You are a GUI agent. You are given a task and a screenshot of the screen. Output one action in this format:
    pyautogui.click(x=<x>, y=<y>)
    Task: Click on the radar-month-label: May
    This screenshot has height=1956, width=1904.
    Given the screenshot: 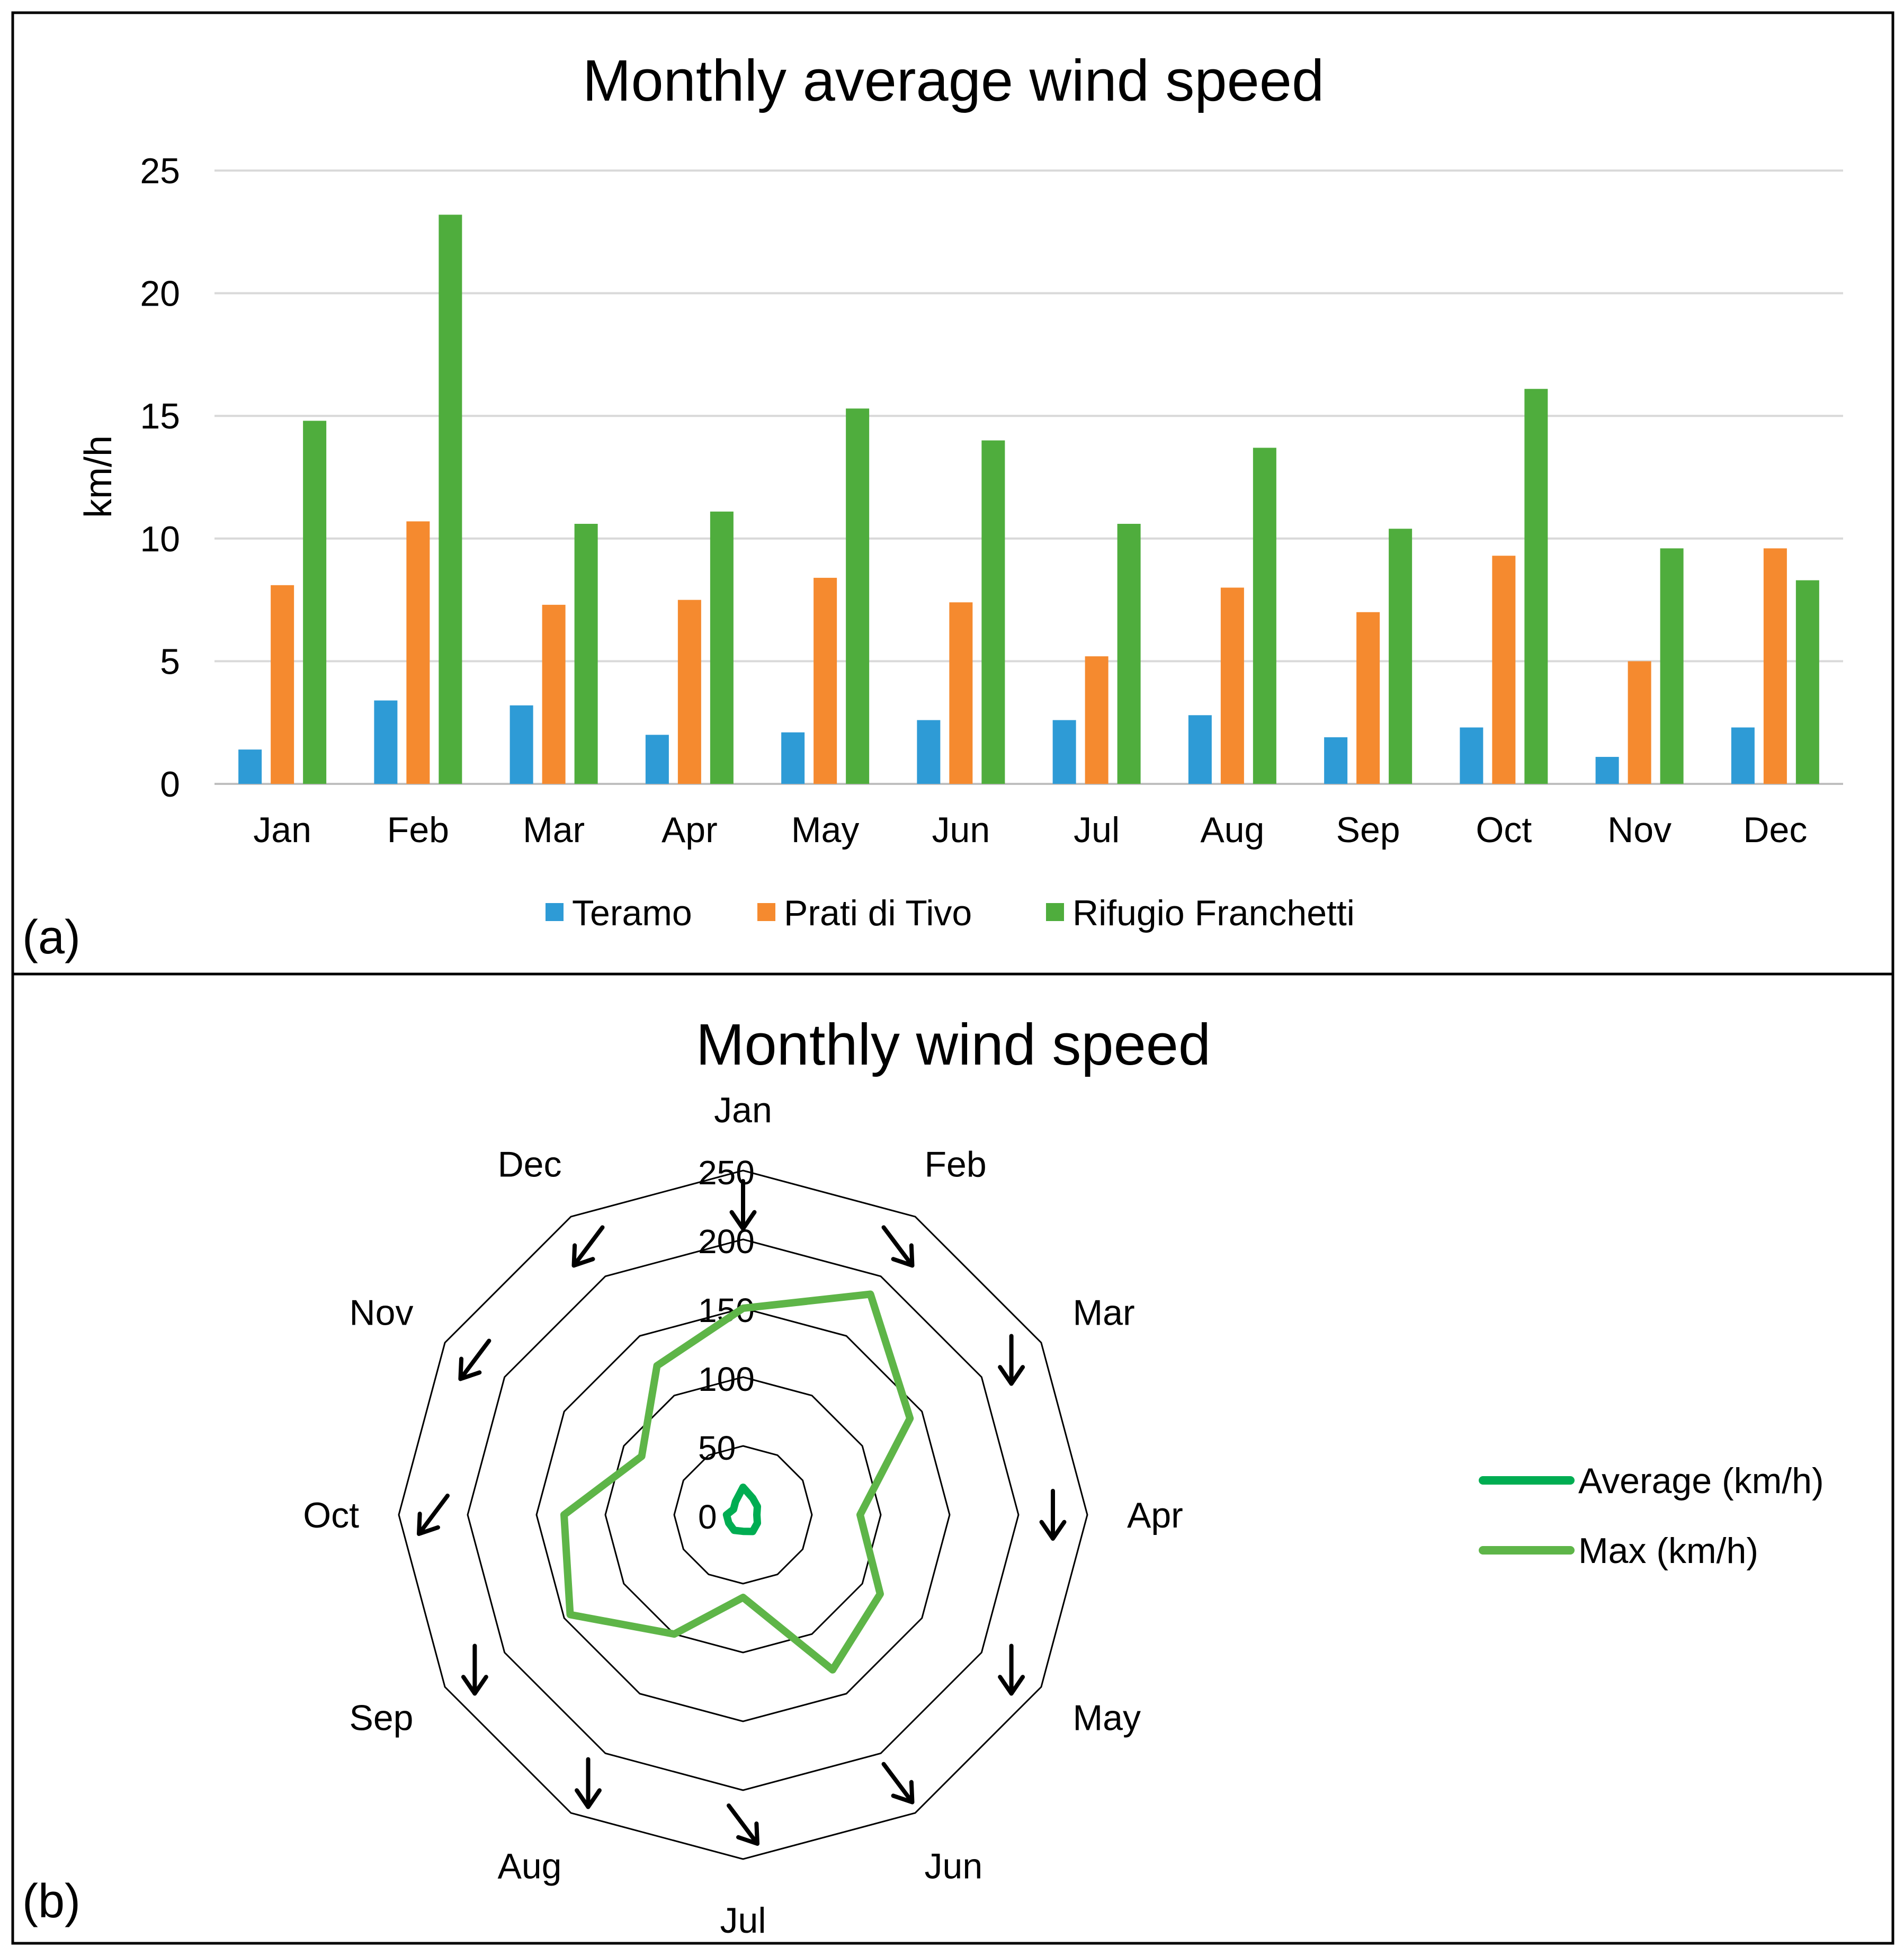 What is the action you would take?
    pyautogui.click(x=1107, y=1718)
    